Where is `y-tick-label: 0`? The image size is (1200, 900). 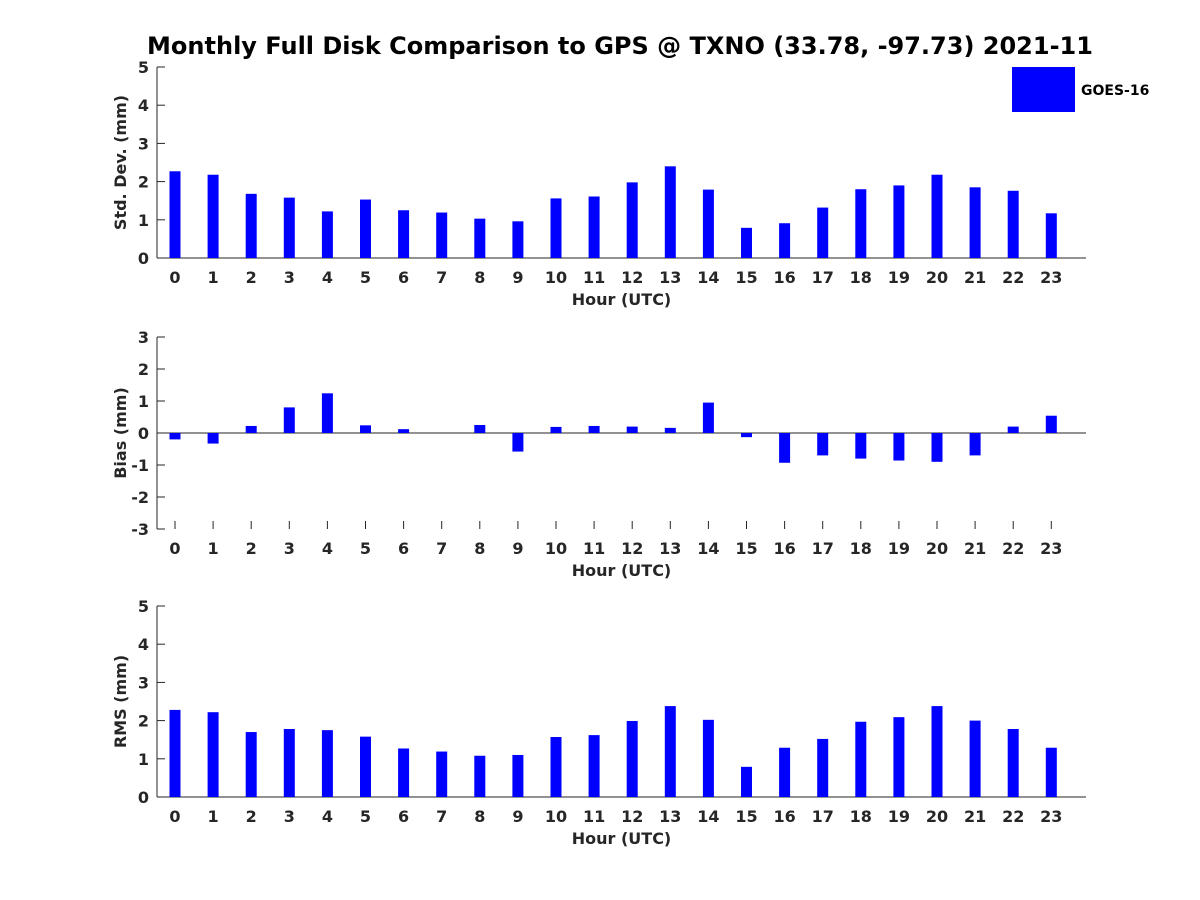 y-tick-label: 0 is located at coordinates (143, 433).